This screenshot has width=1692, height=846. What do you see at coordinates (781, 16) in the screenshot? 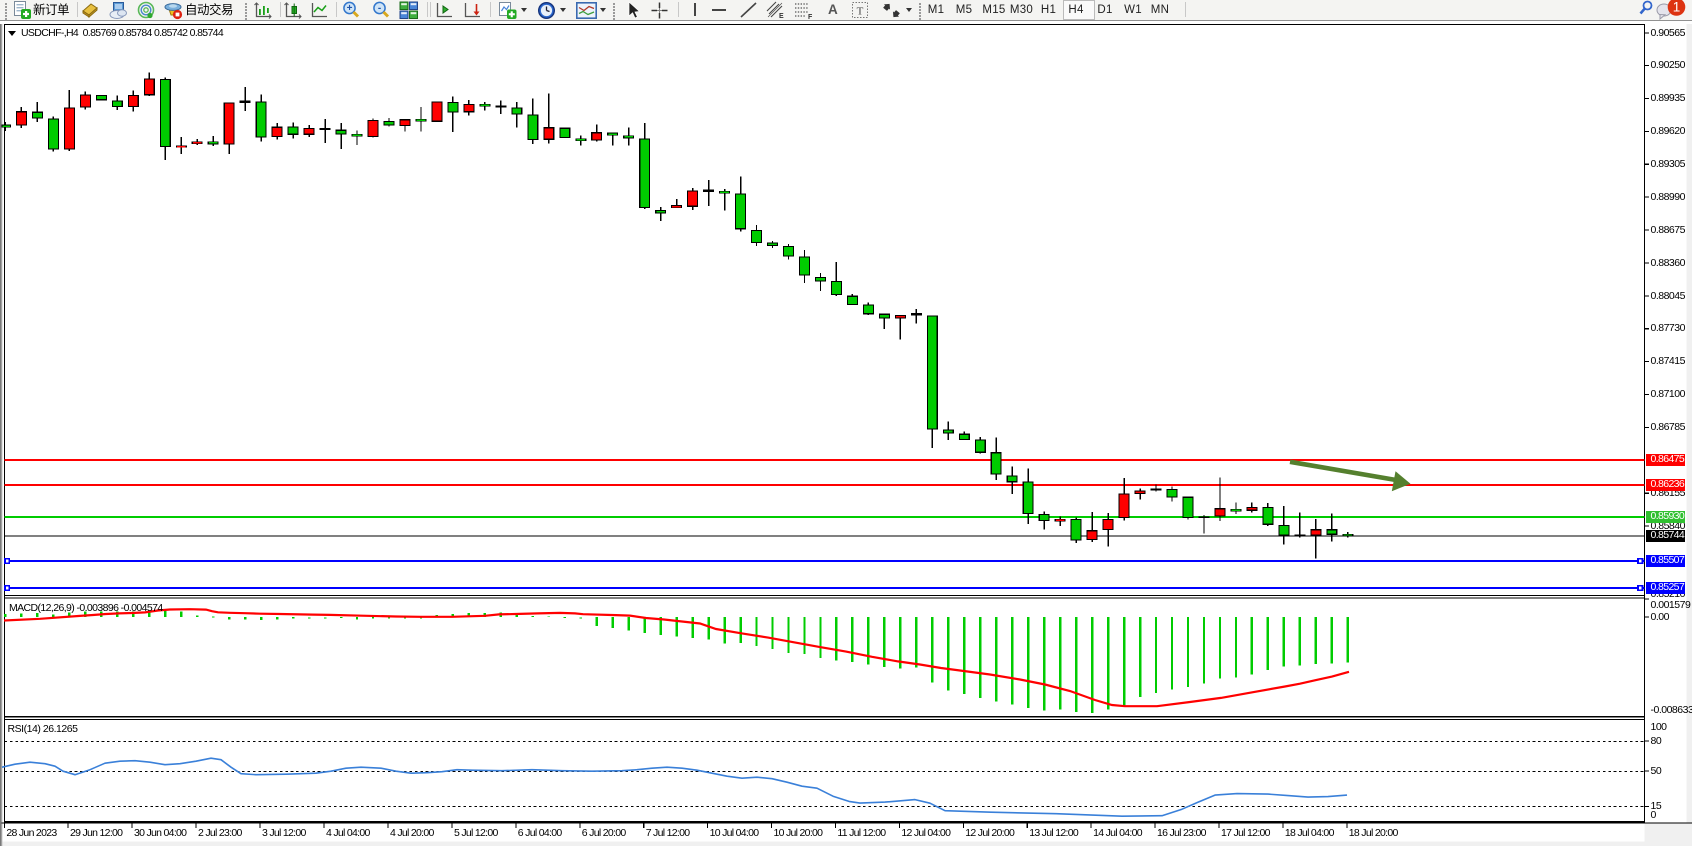
I see `svg-text: E` at bounding box center [781, 16].